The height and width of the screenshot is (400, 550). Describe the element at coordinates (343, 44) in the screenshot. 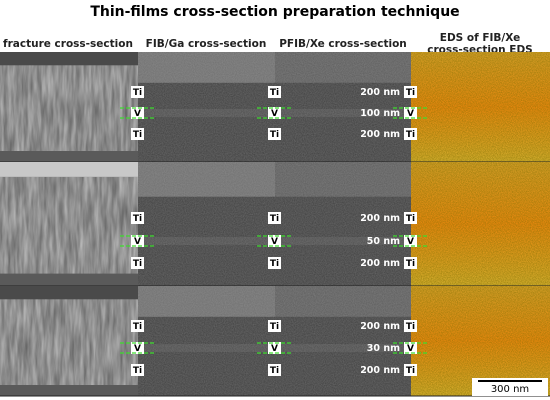

I see `column-header: PFIB/Xe cross-section` at that location.